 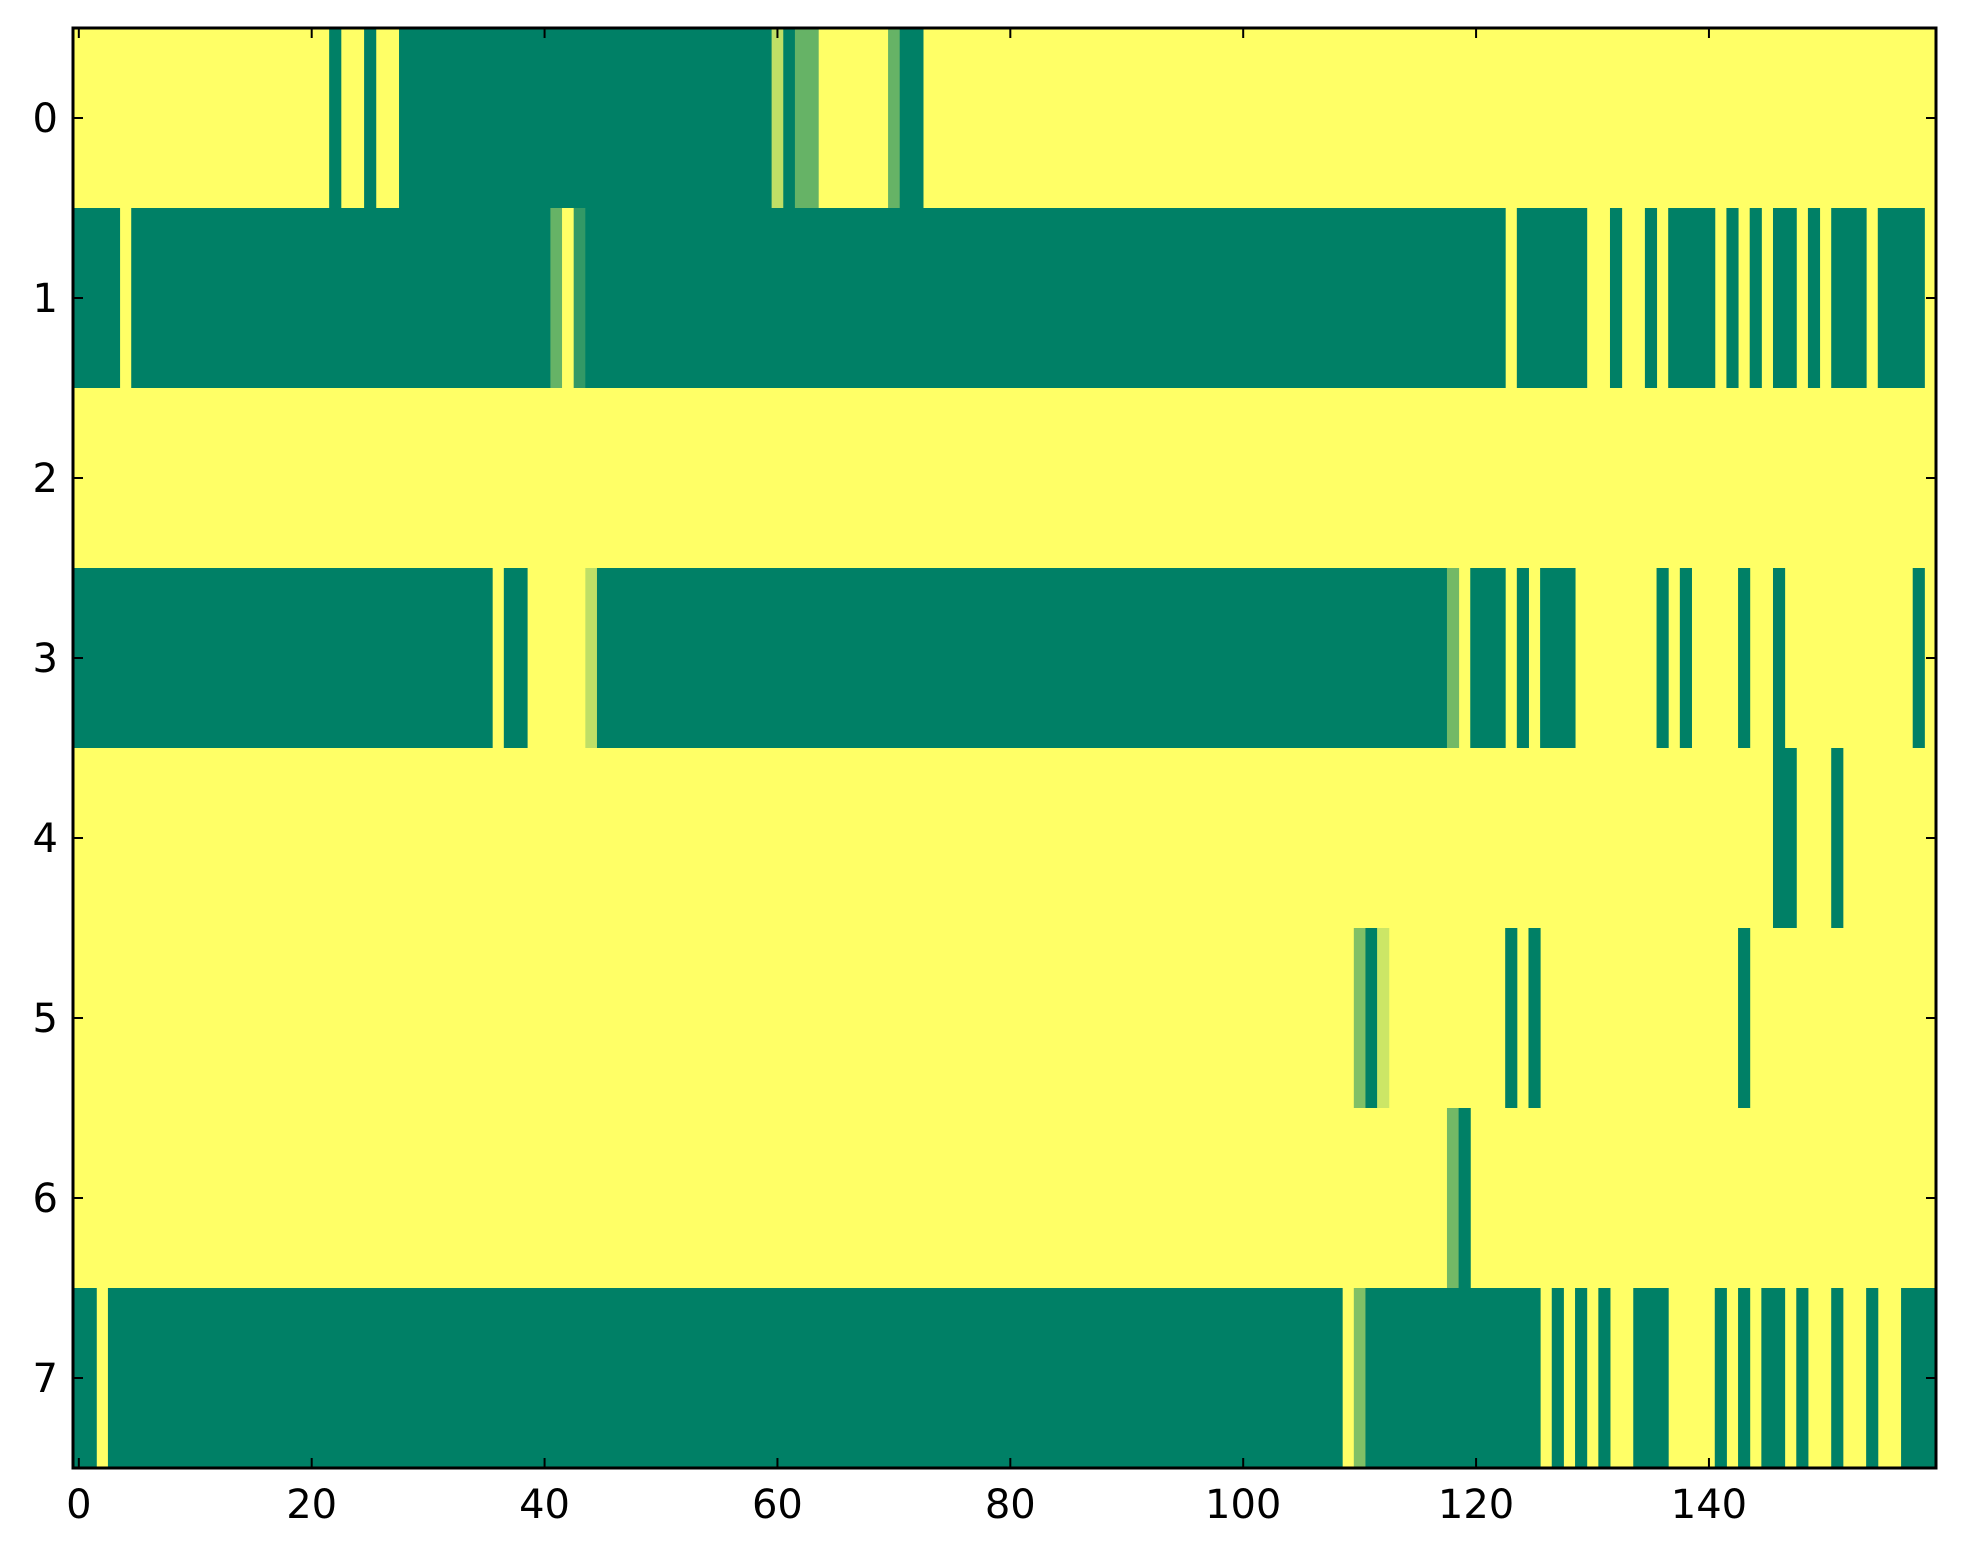 I want to click on y-tick-label: 4, so click(x=45, y=839).